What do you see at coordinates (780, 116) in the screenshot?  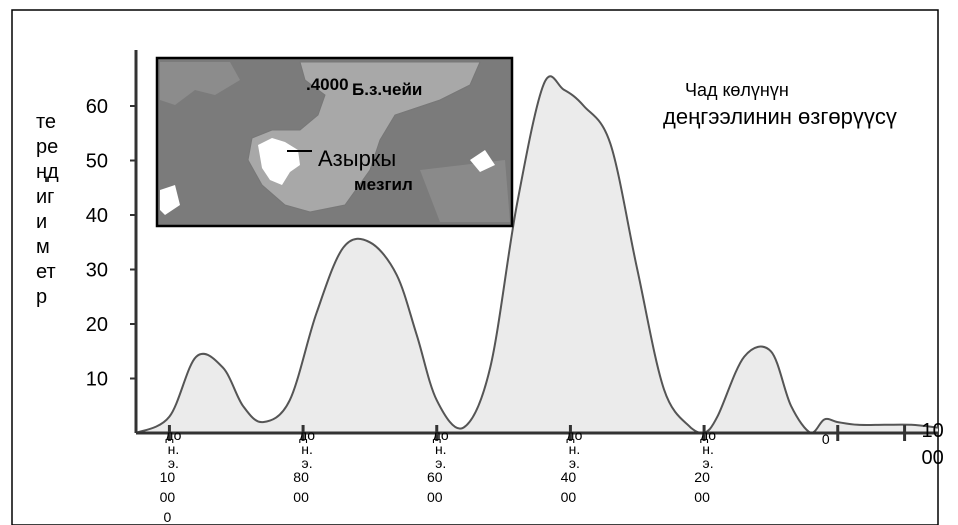 I see `chart-title-line: деңгээлинин өзгөрүүсү` at bounding box center [780, 116].